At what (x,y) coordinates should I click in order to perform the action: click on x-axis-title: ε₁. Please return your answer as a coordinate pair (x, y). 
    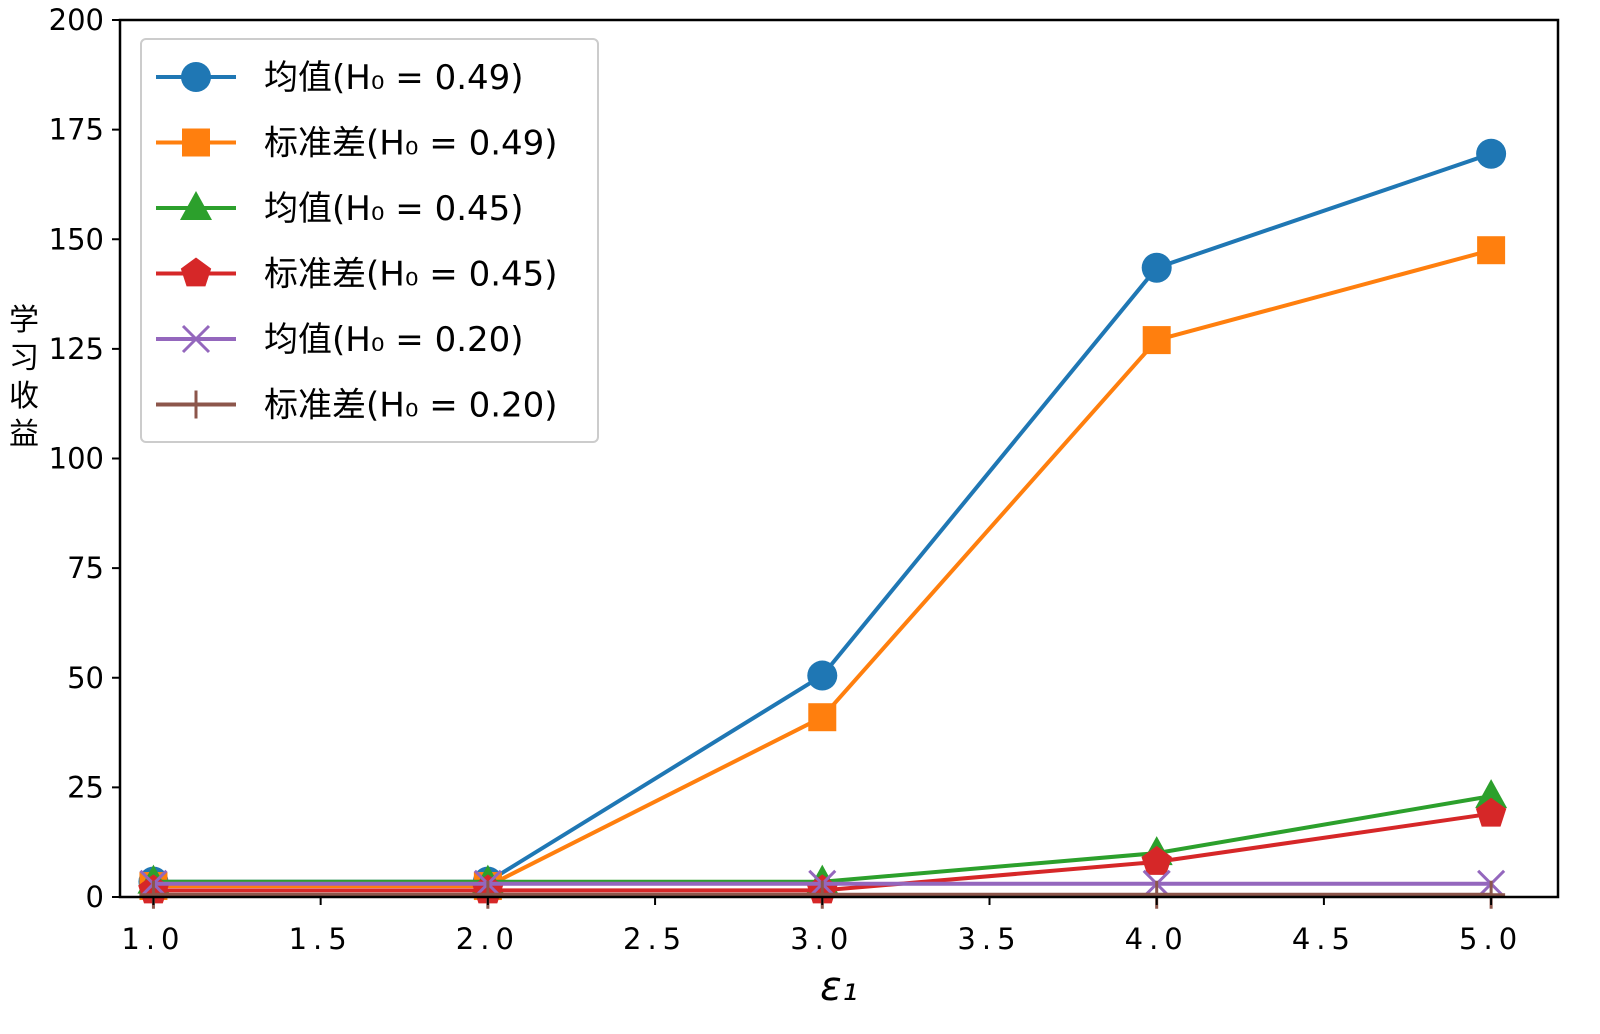
    Looking at the image, I should click on (839, 987).